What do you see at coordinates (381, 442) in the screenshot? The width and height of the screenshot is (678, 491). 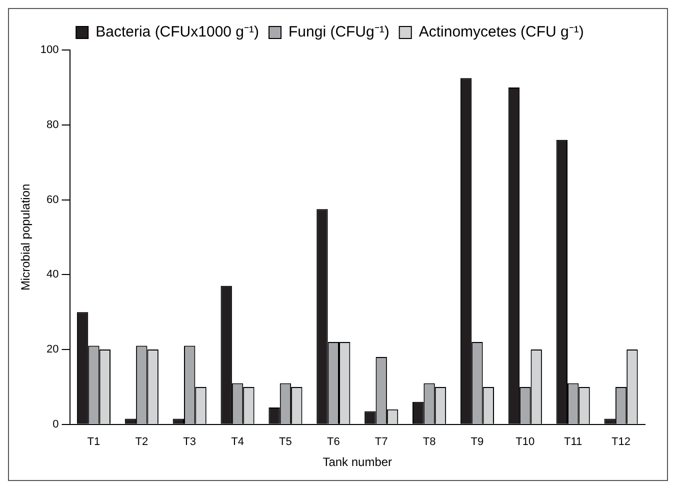 I see `x-tick-label: T7` at bounding box center [381, 442].